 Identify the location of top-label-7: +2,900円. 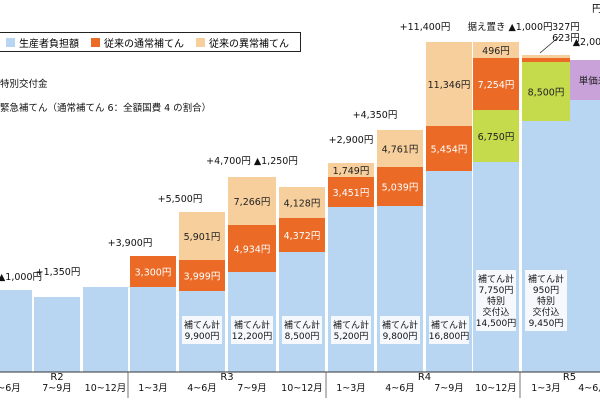
(351, 140).